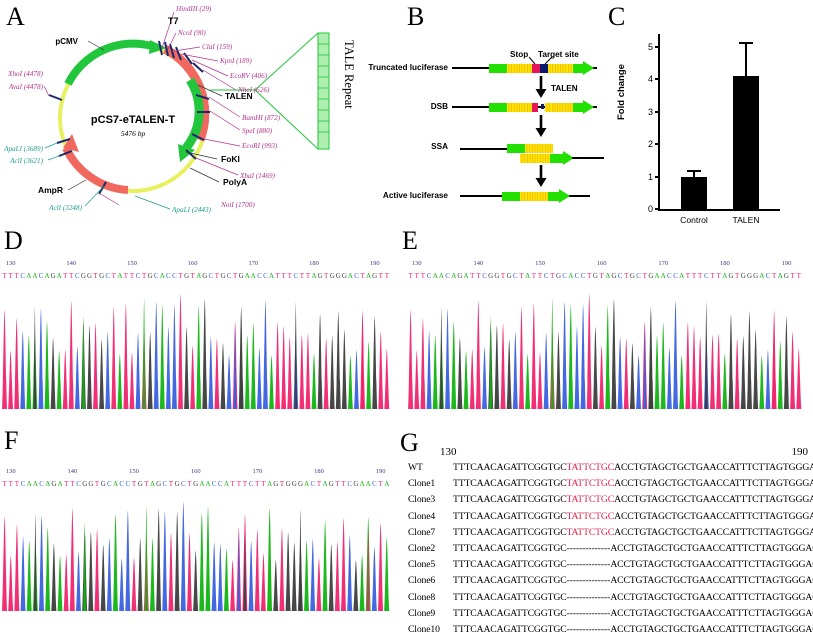  What do you see at coordinates (65, 208) in the screenshot?
I see `site-label-acli-3248: AclI (3248)` at bounding box center [65, 208].